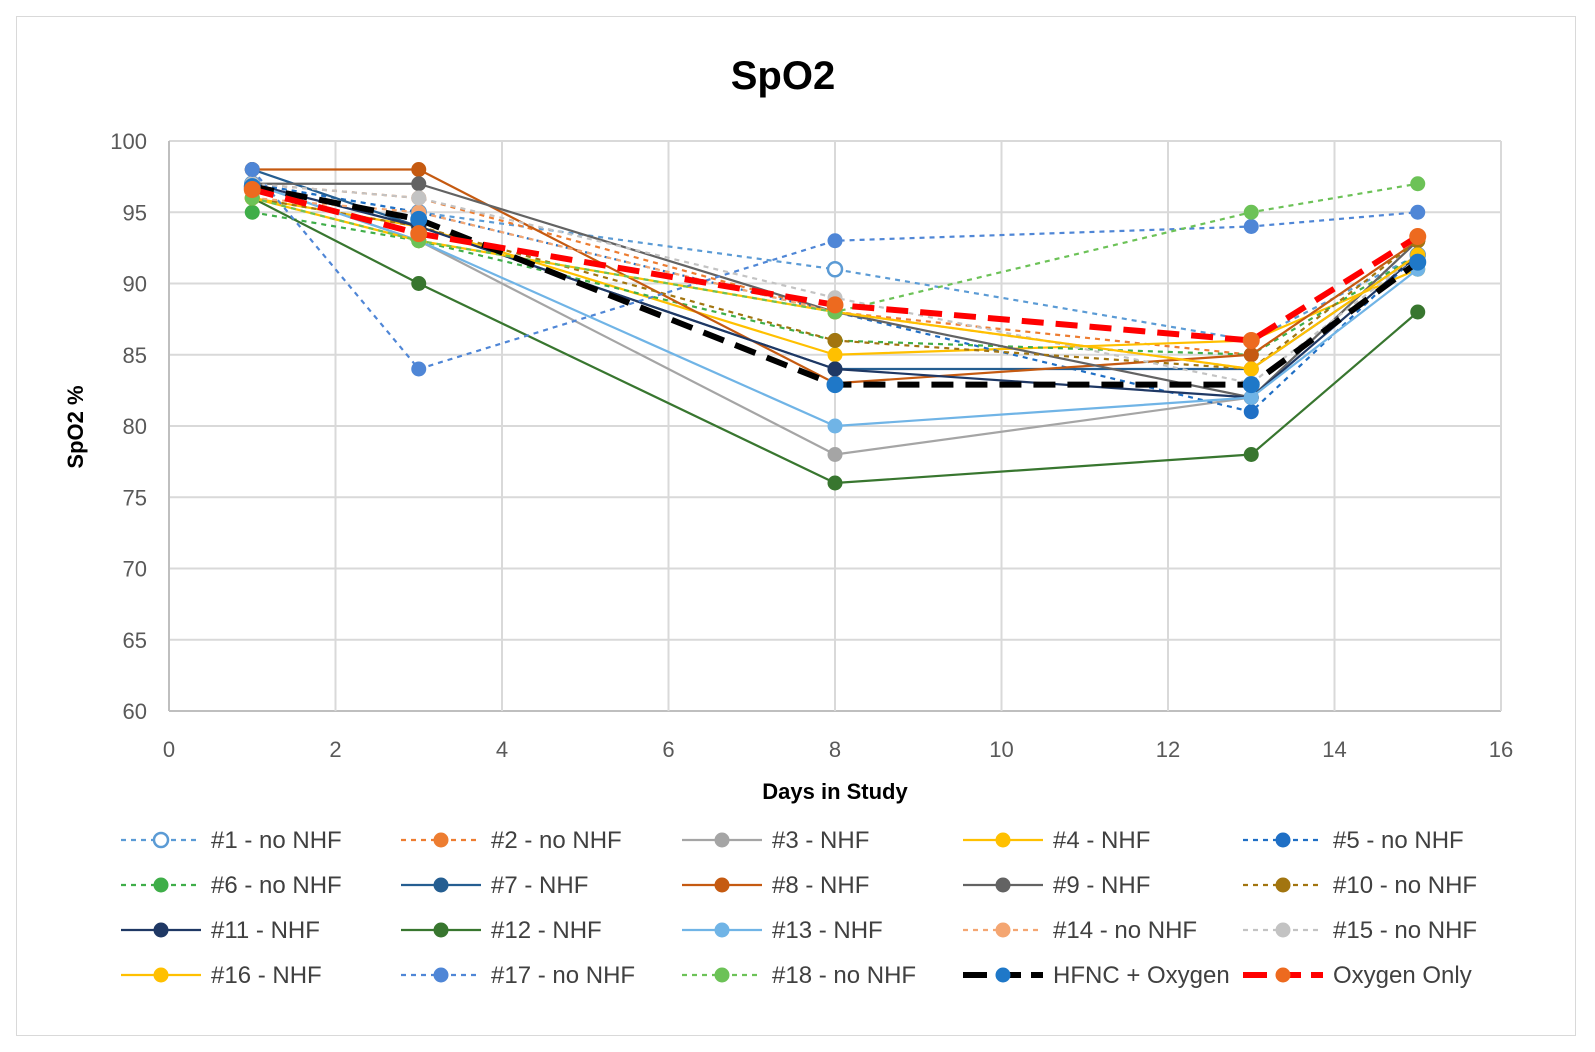  I want to click on legend-item: #11 - NHF, so click(220, 930).